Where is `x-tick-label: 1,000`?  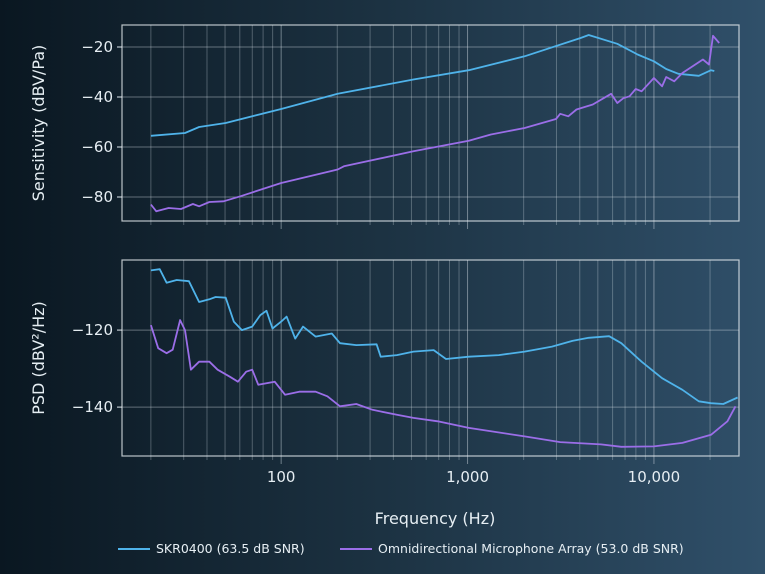 x-tick-label: 1,000 is located at coordinates (467, 477).